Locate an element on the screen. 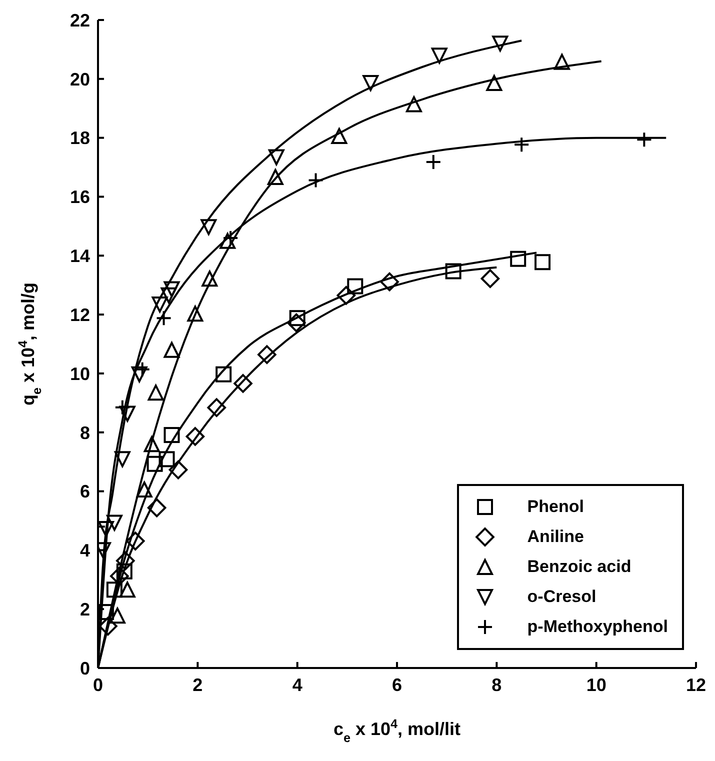 The image size is (715, 761). legend-label: p-Methoxyphenol is located at coordinates (597, 627).